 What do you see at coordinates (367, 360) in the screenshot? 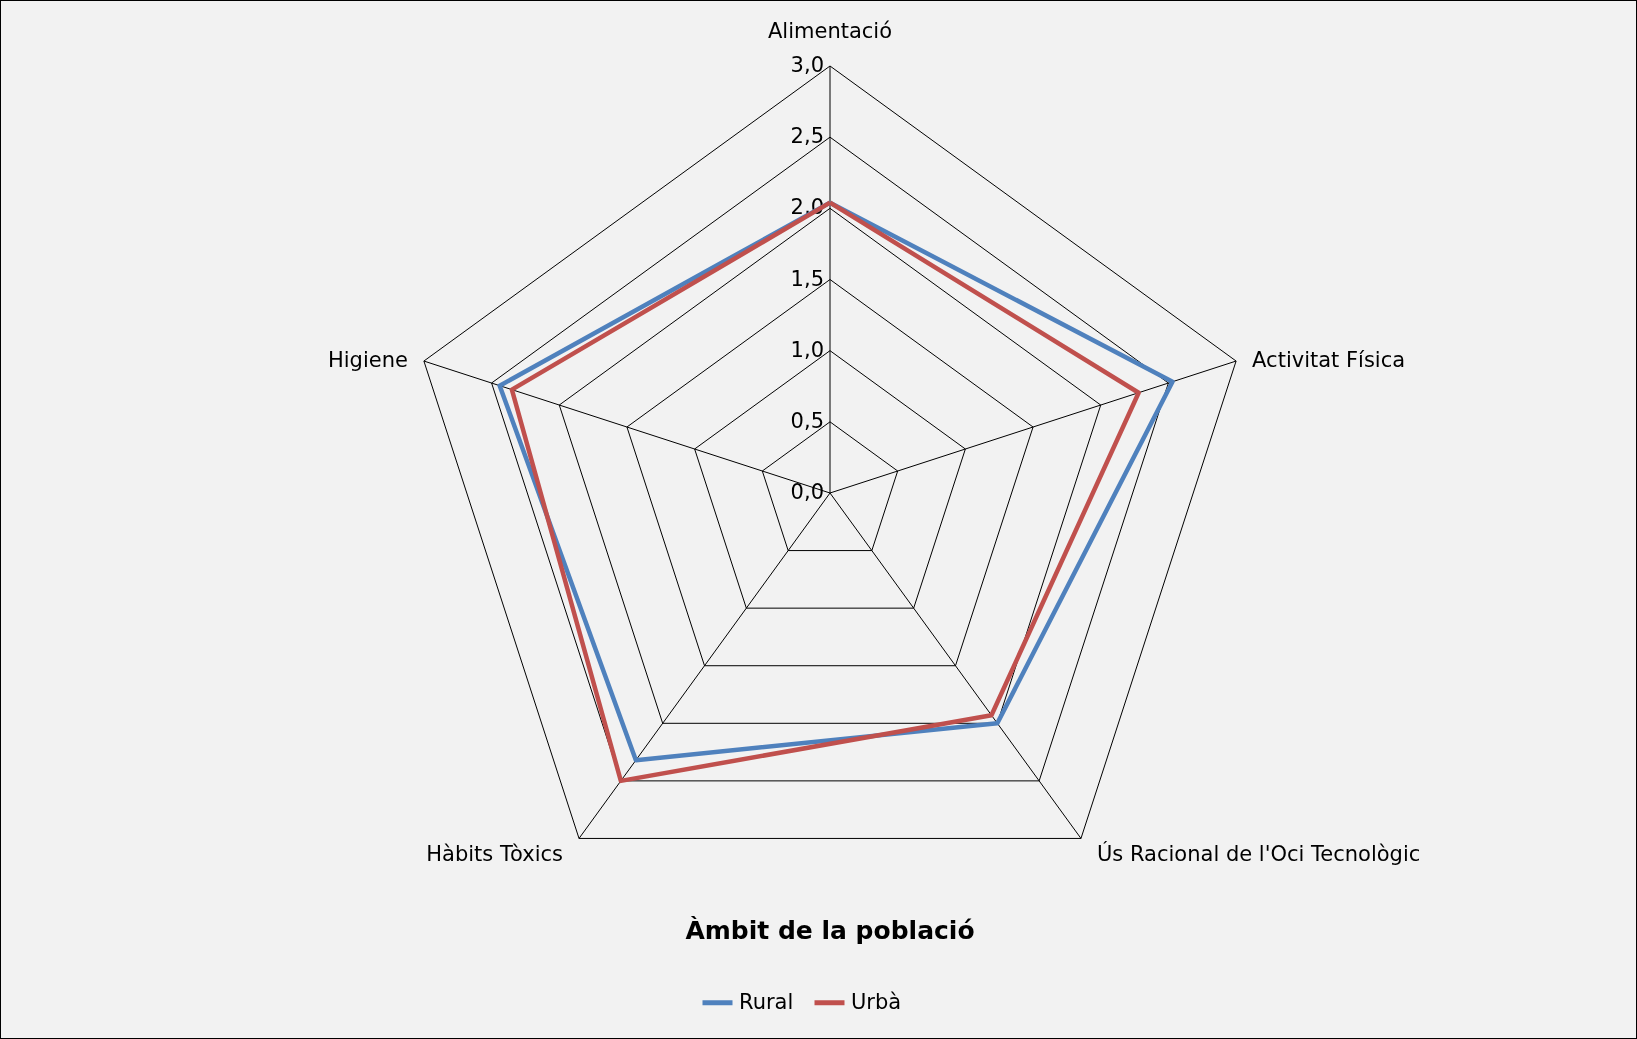
I see `spoke-label: Higiene` at bounding box center [367, 360].